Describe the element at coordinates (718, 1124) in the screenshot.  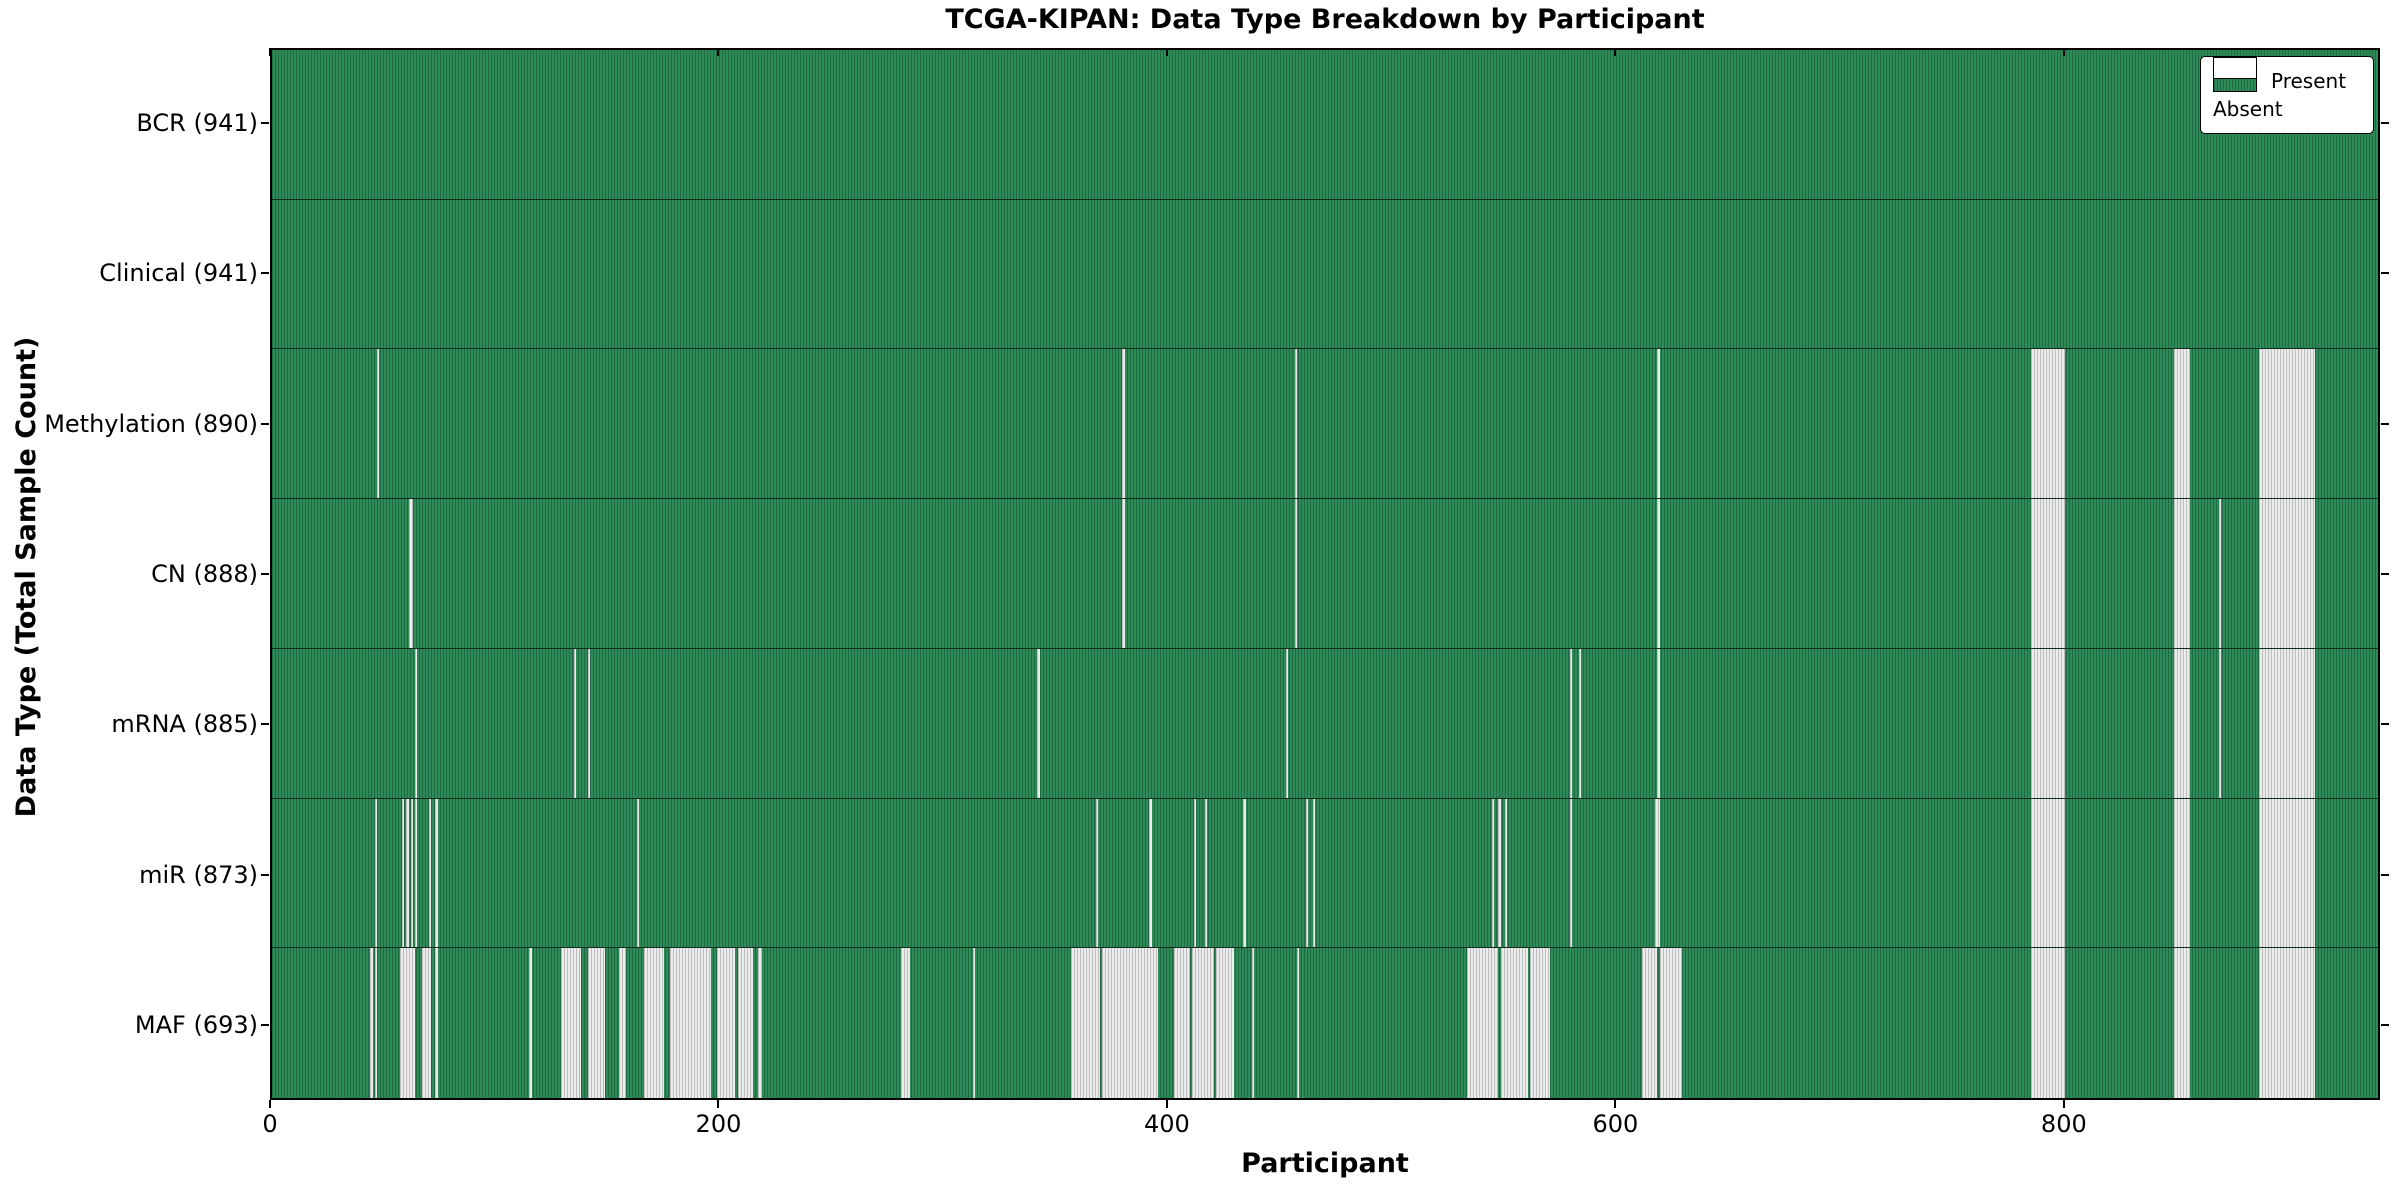
I see `x-tick-label: 200` at that location.